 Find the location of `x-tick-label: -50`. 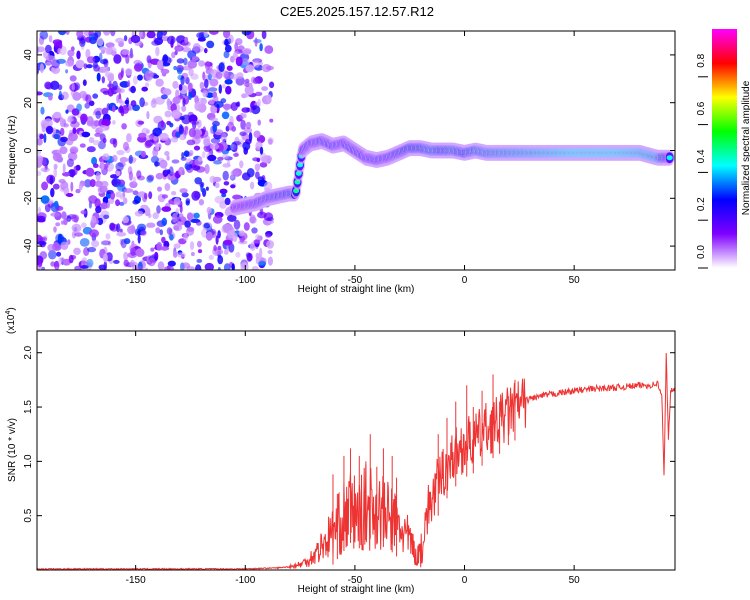

x-tick-label: -50 is located at coordinates (355, 280).